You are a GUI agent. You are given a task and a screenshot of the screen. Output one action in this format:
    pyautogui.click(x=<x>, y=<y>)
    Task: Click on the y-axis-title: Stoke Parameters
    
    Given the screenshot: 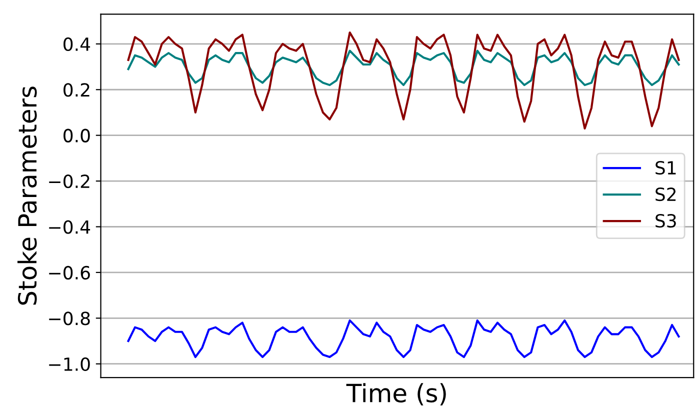 What is the action you would take?
    pyautogui.click(x=27, y=195)
    